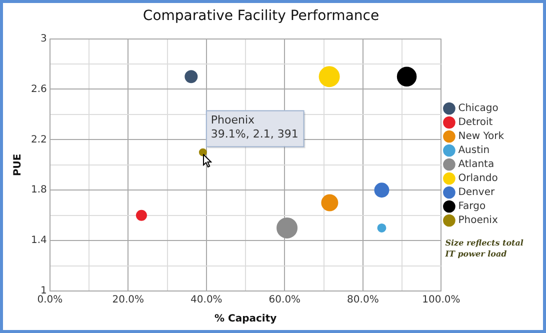 The width and height of the screenshot is (546, 333). I want to click on x-axis-title: % Capacity, so click(246, 319).